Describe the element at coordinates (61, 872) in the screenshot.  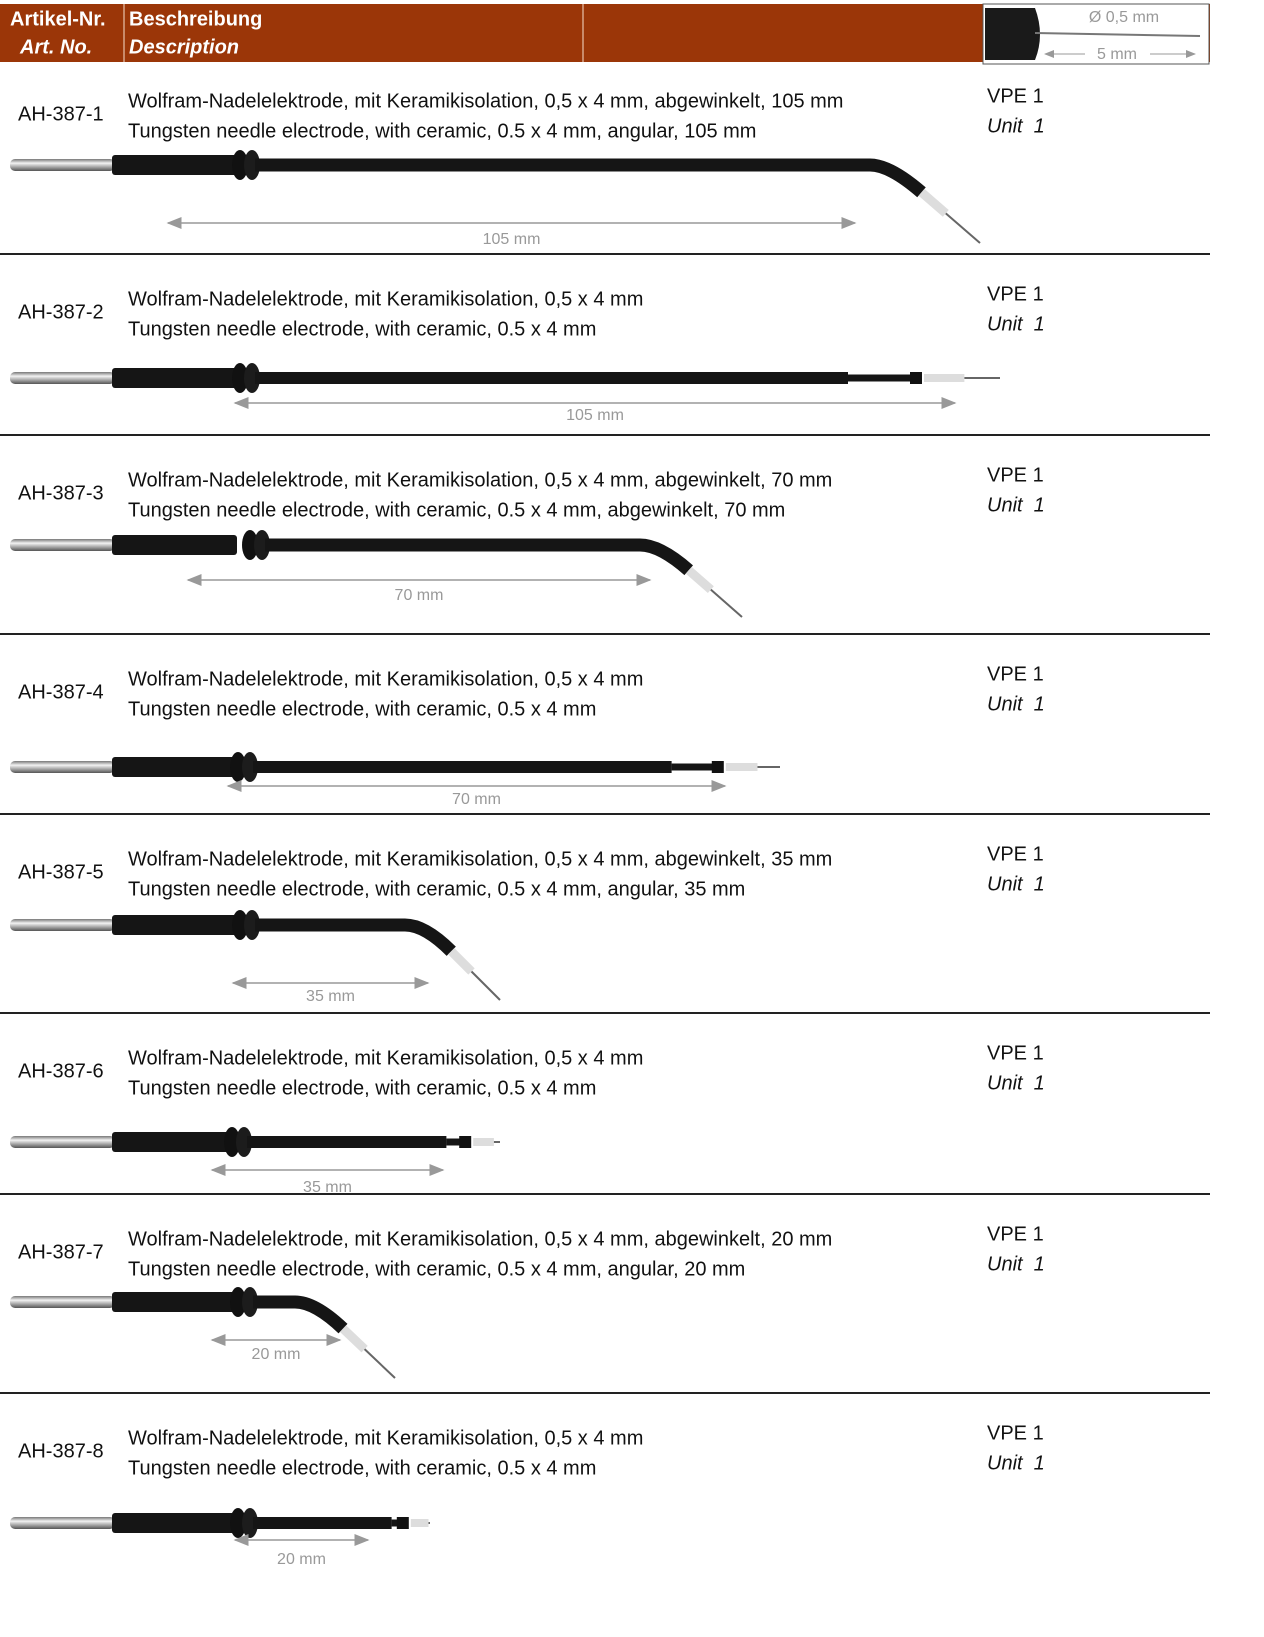
I see `article-number: AH-387-5` at that location.